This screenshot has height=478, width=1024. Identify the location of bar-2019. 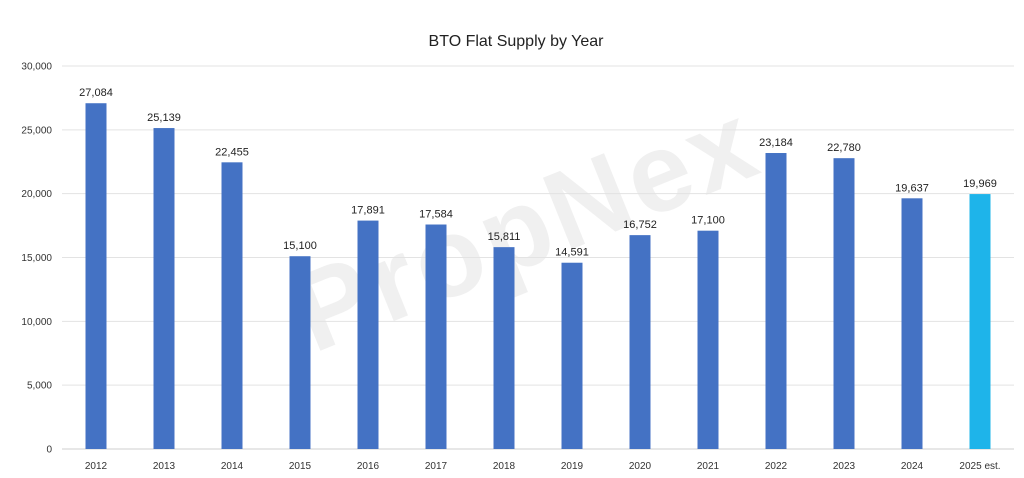
(572, 355).